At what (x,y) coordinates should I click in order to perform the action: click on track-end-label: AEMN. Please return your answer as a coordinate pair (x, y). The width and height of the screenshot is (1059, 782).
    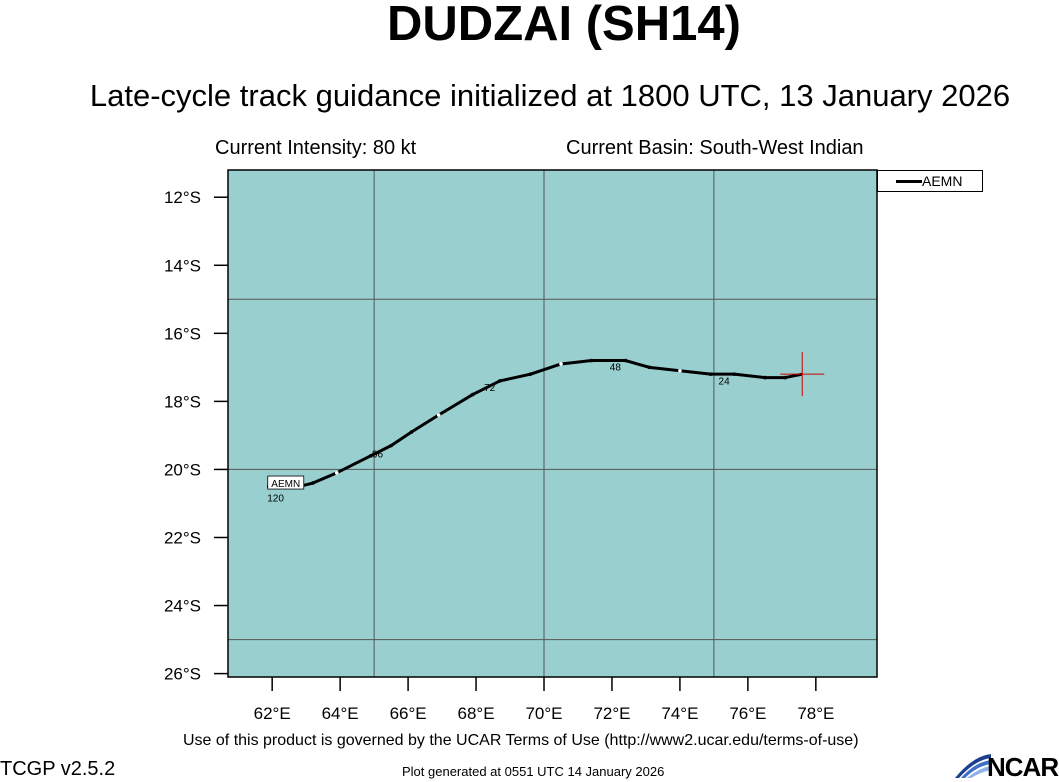
    Looking at the image, I should click on (285, 484).